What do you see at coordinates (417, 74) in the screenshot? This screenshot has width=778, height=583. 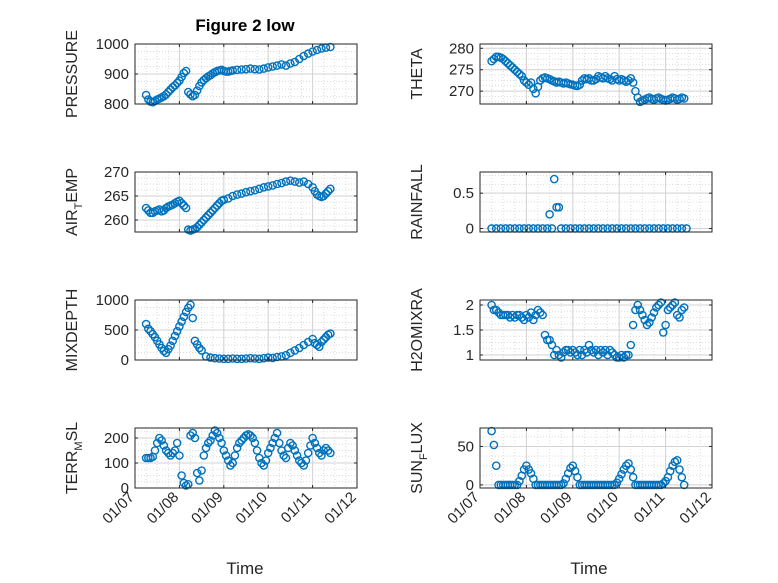 I see `y-axis-label: THETA` at bounding box center [417, 74].